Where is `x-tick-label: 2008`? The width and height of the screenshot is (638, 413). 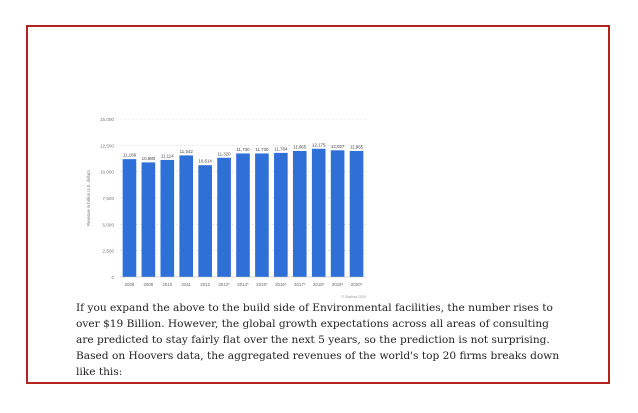
x-tick-label: 2008 is located at coordinates (130, 284).